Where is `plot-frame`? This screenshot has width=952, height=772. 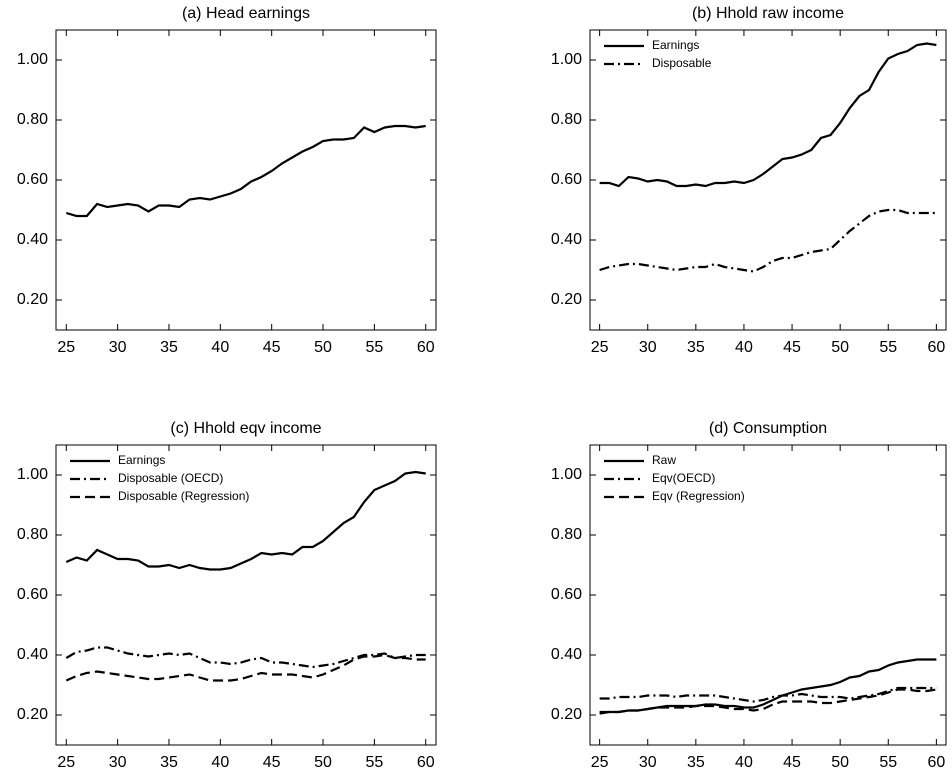
plot-frame is located at coordinates (768, 595).